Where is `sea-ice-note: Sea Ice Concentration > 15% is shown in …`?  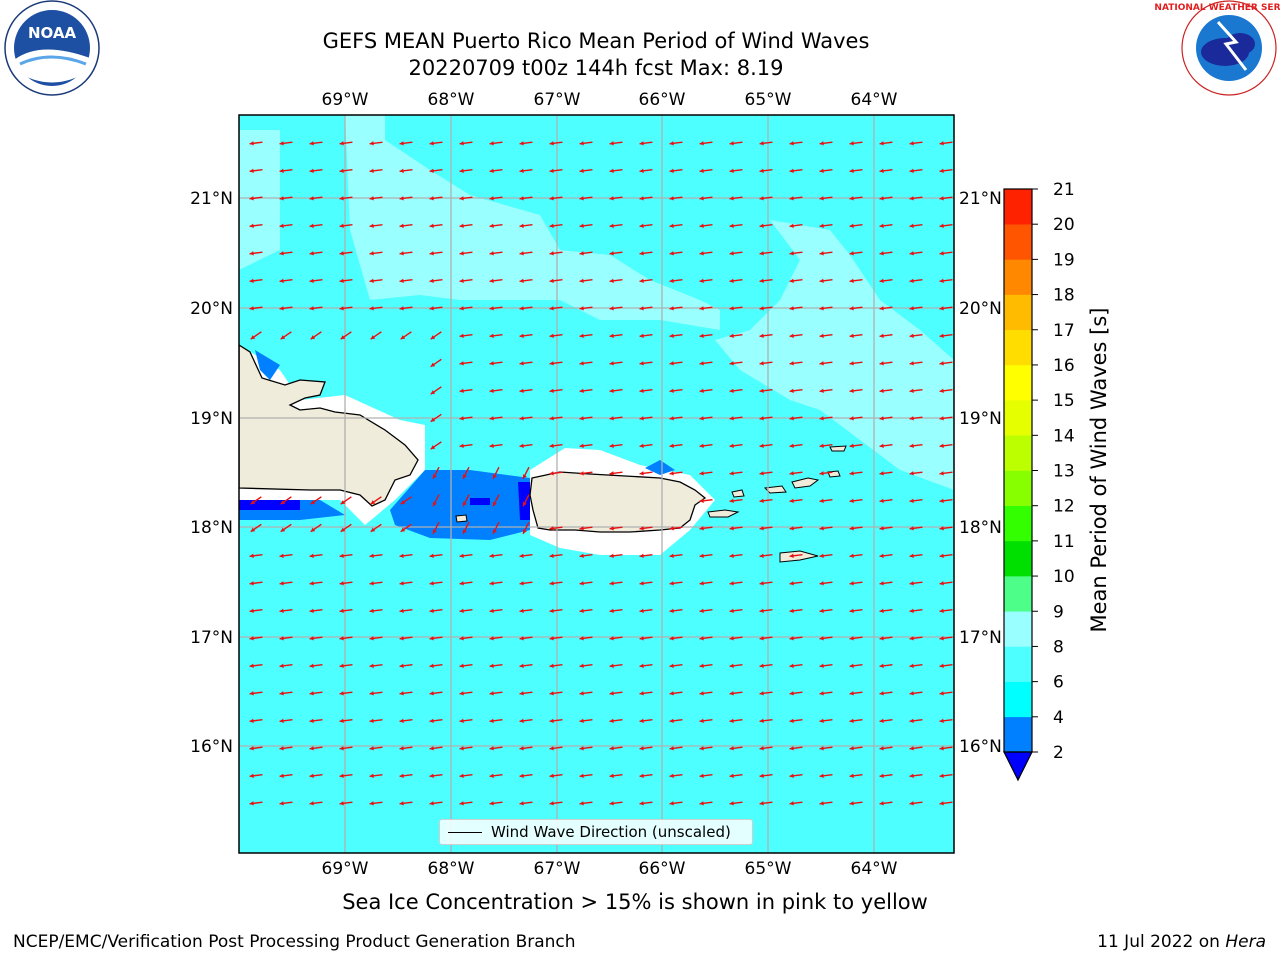
sea-ice-note: Sea Ice Concentration > 15% is shown in … is located at coordinates (635, 902).